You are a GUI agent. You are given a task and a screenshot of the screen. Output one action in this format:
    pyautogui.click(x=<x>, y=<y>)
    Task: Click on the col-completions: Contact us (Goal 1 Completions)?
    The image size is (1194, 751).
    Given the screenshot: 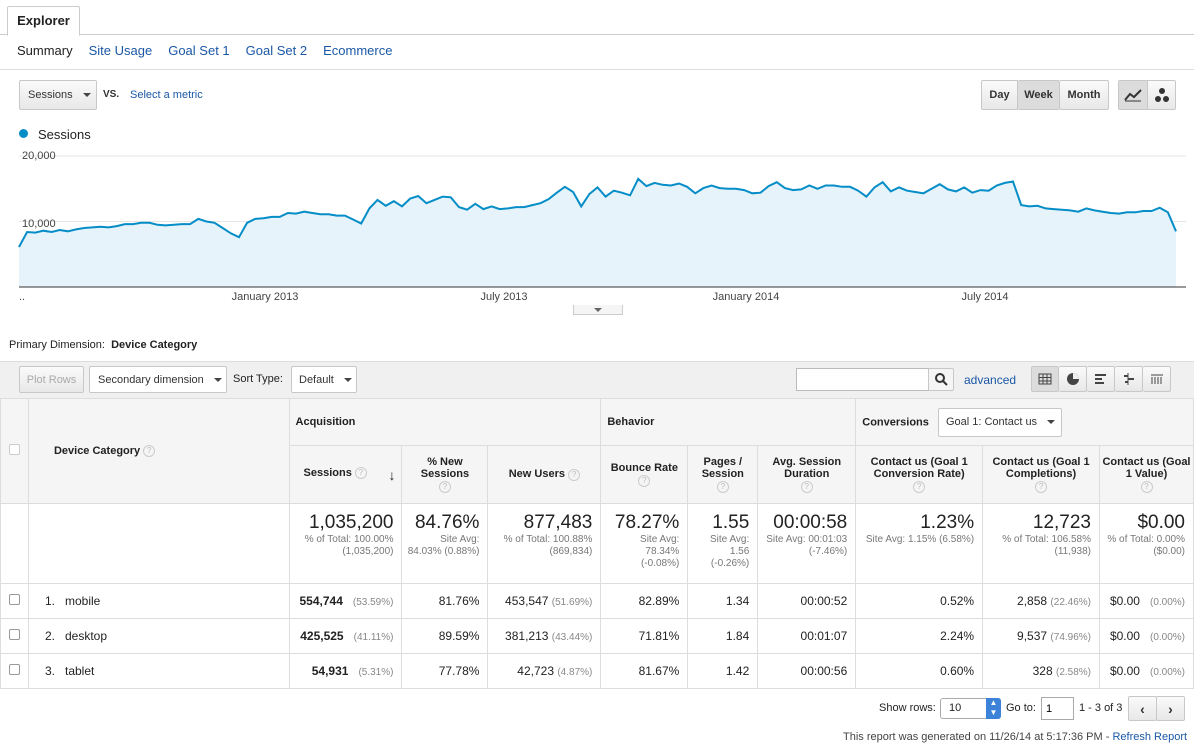 What is the action you would take?
    pyautogui.click(x=1041, y=474)
    